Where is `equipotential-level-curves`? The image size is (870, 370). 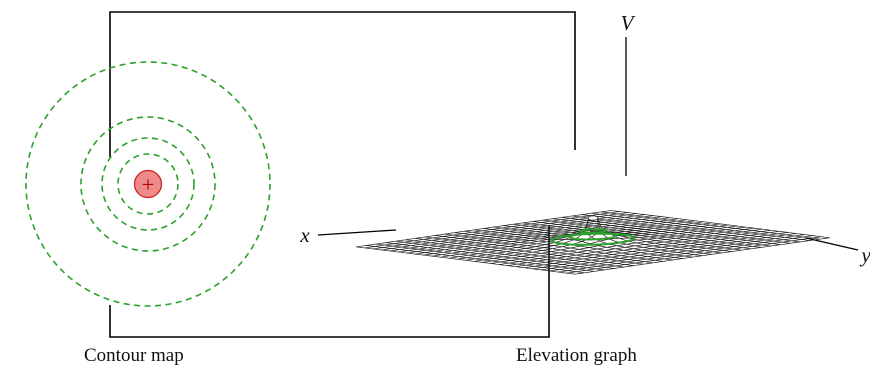 equipotential-level-curves is located at coordinates (593, 237).